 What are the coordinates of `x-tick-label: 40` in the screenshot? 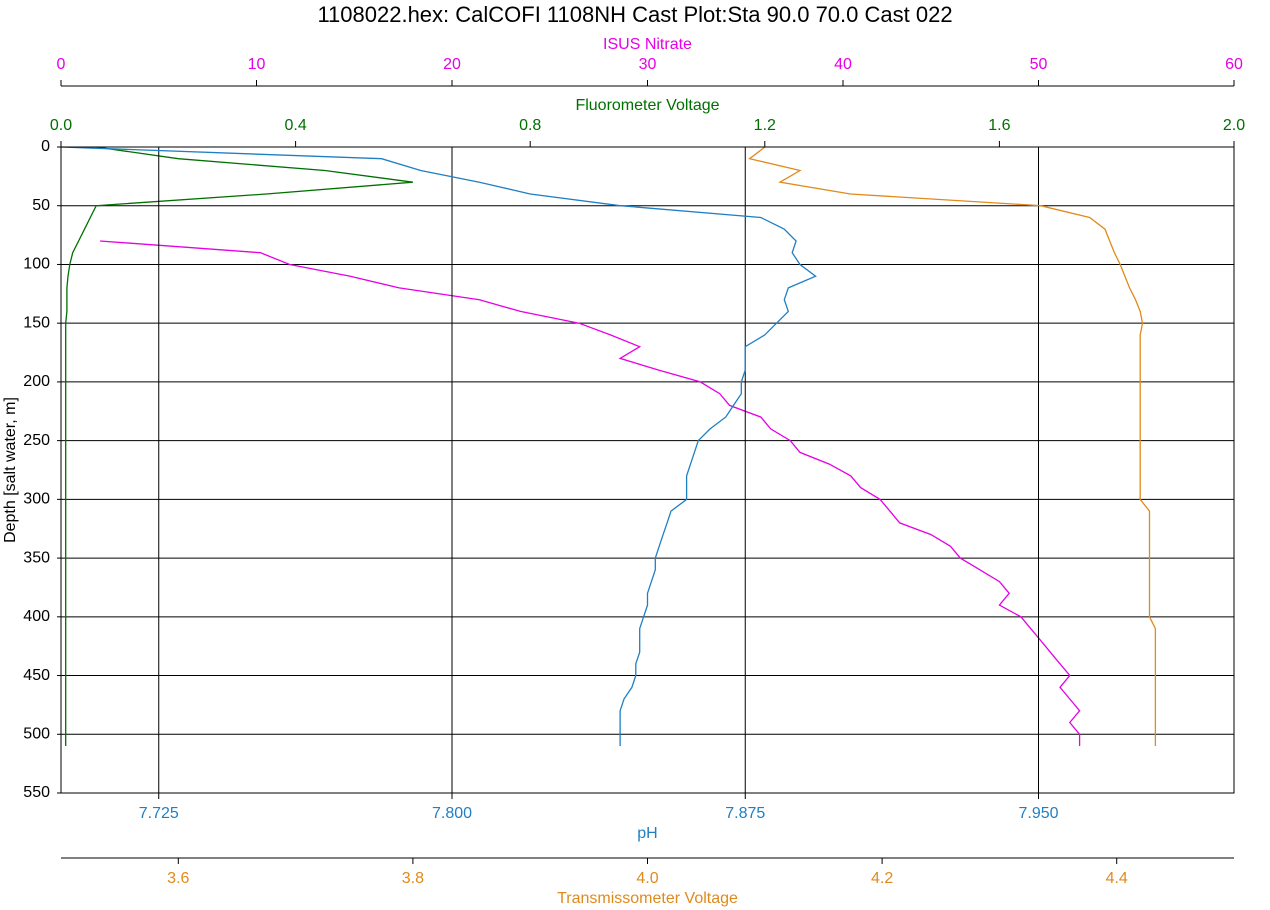 It's located at (843, 64).